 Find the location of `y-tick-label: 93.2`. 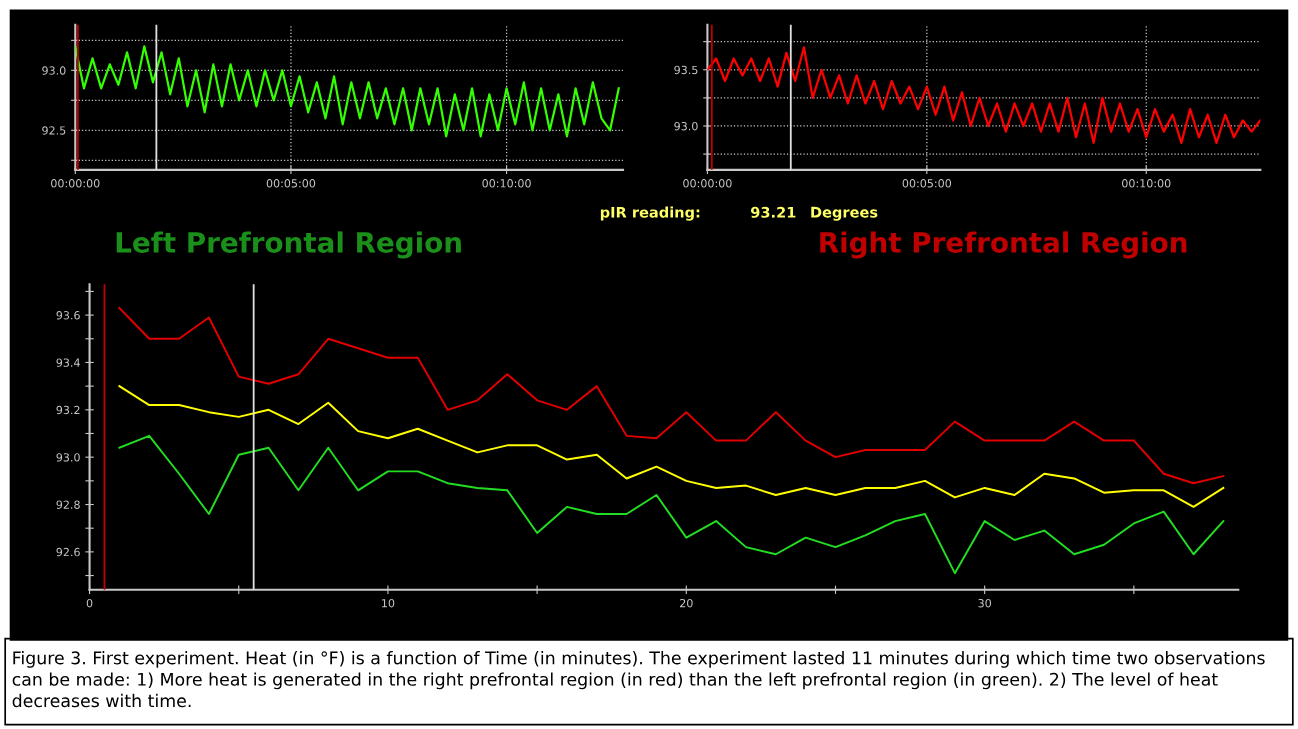

y-tick-label: 93.2 is located at coordinates (68, 410).